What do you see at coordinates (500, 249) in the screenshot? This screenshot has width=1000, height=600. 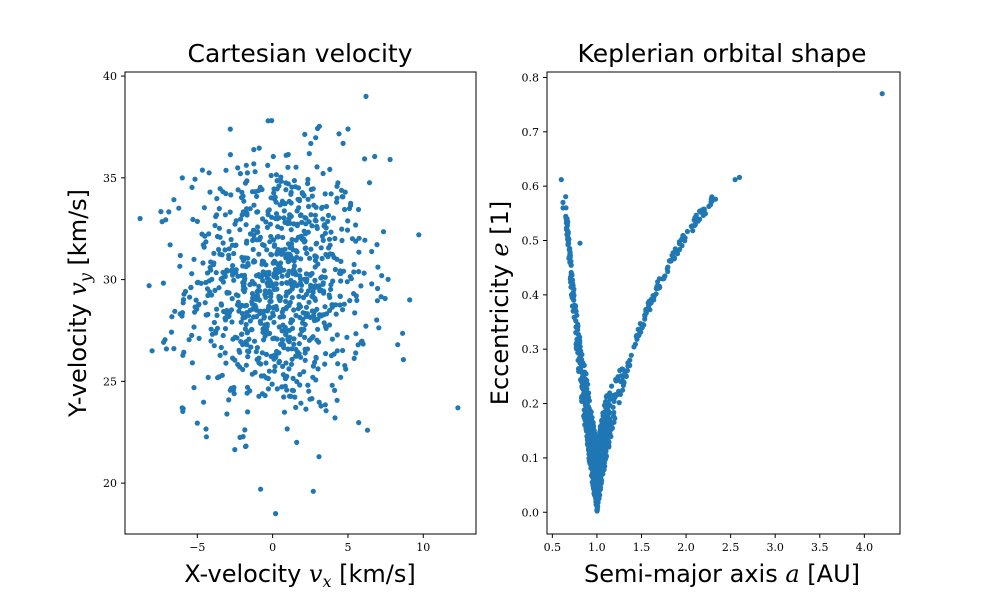 I see `y-axis-label-var: e` at bounding box center [500, 249].